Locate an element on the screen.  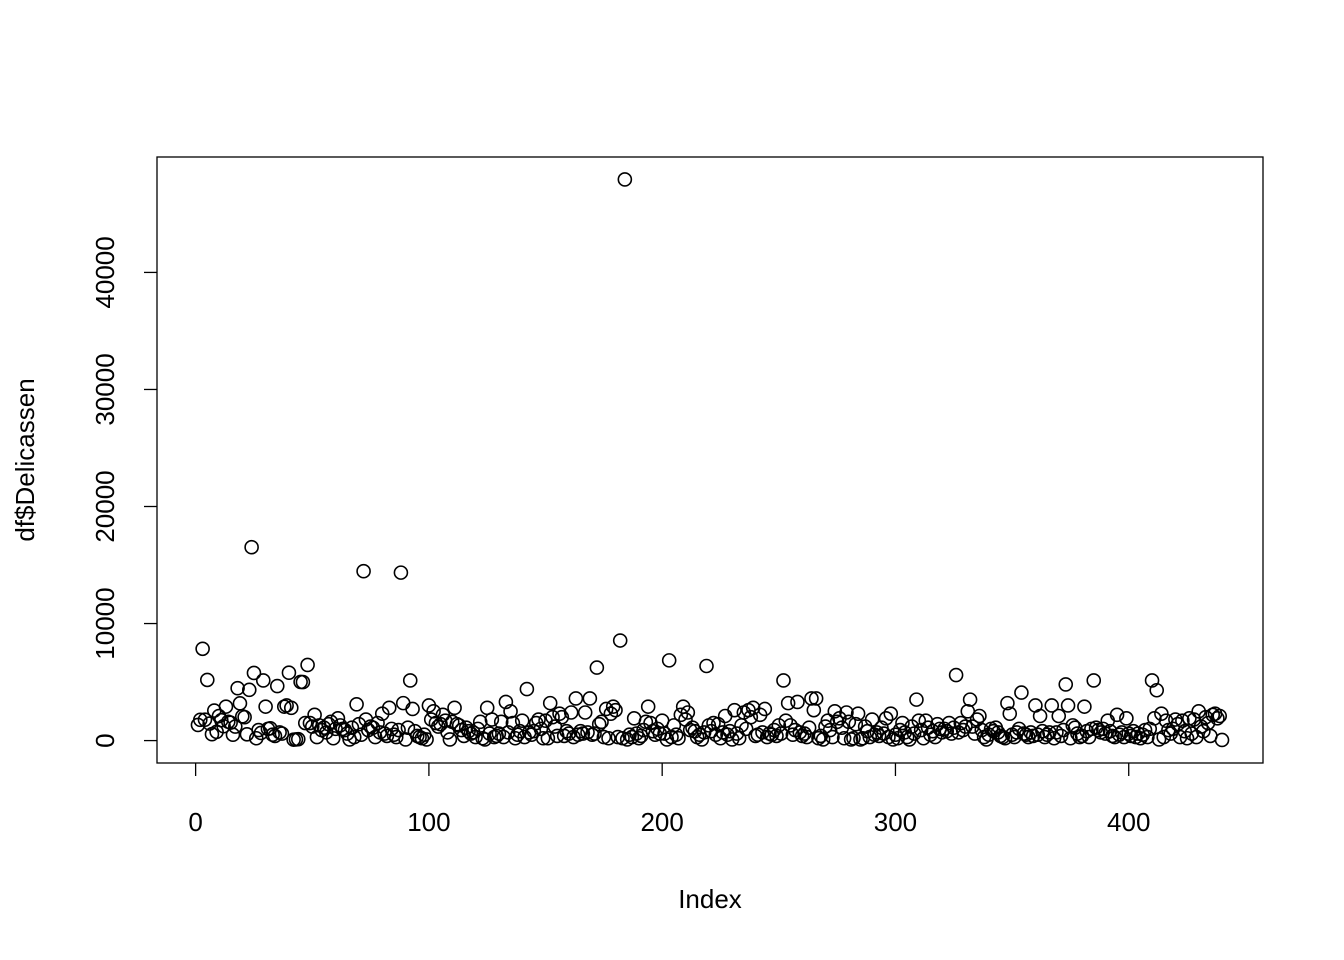
y-tick-label: 30000 is located at coordinates (105, 389).